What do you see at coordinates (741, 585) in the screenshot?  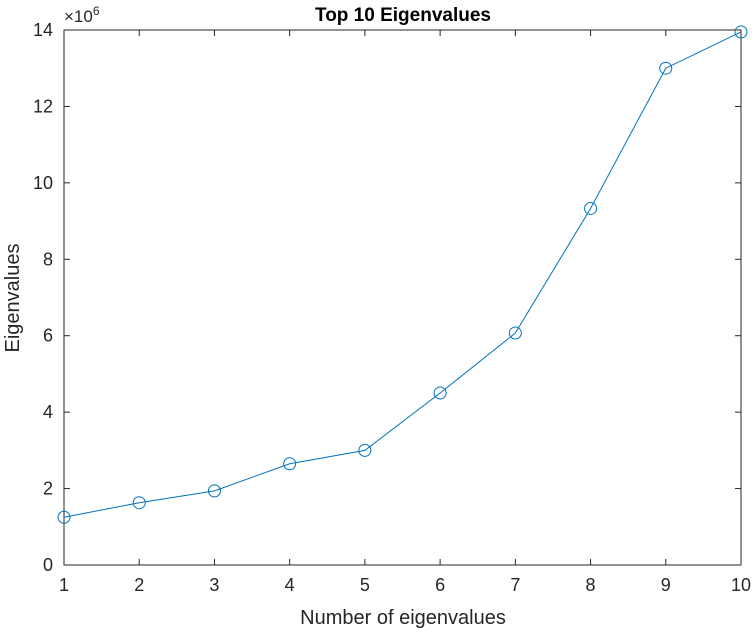 I see `x-tick-label: 10` at bounding box center [741, 585].